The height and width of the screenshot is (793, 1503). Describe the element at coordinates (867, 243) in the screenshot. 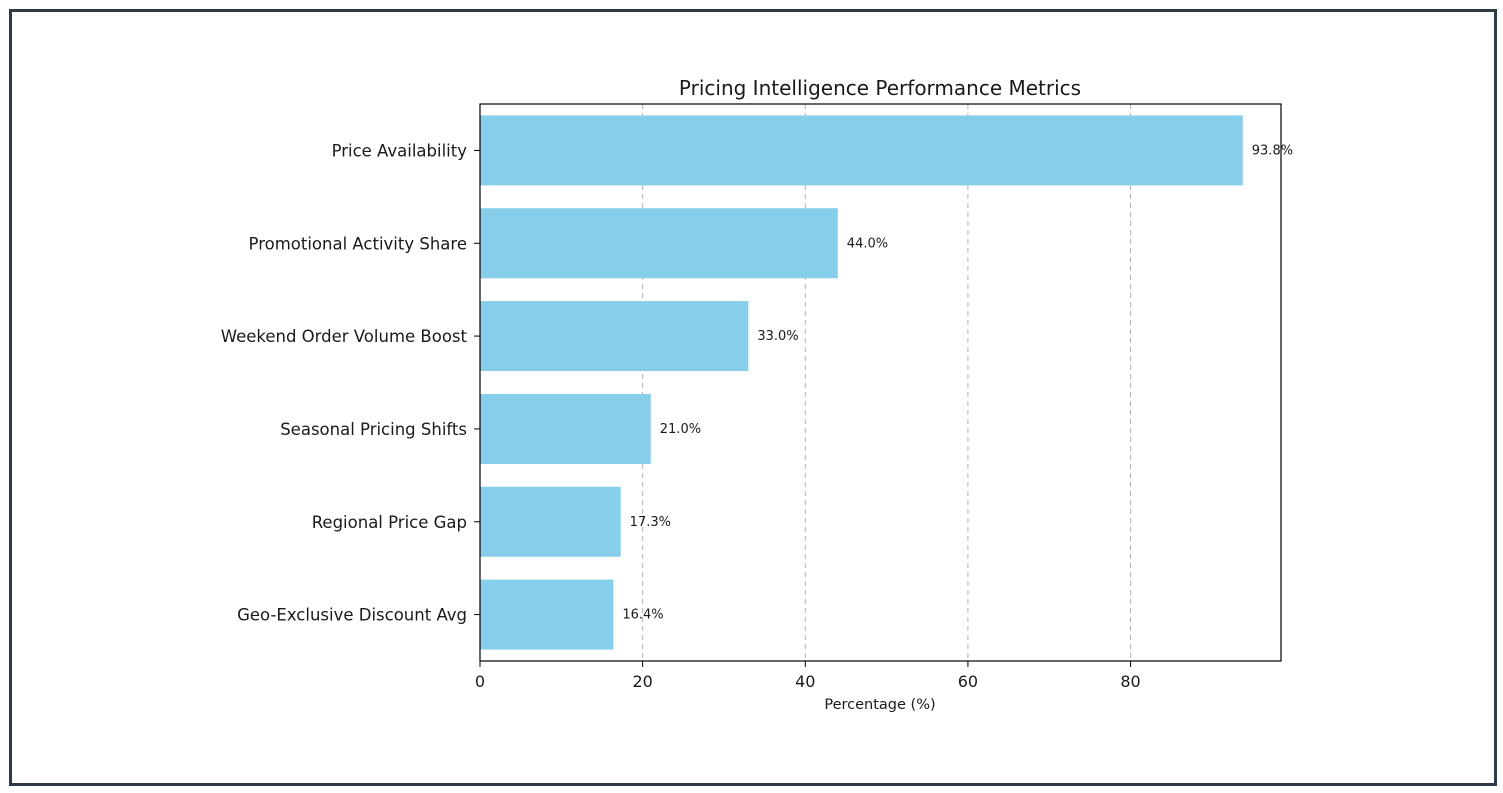

I see `value-label: 44.0%` at that location.